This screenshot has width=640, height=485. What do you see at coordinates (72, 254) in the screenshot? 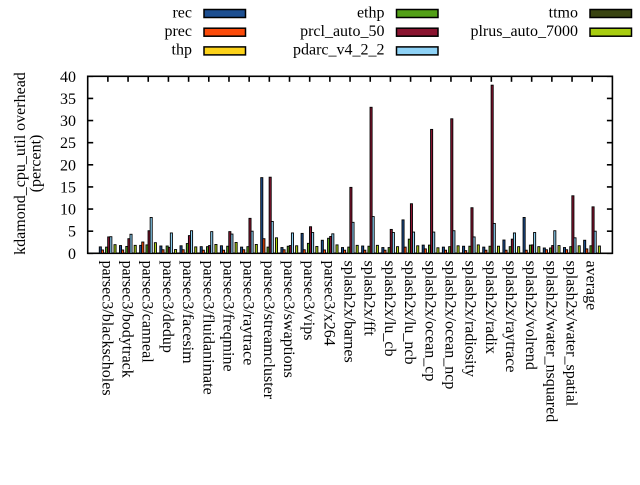
I see `svg-text: 0` at bounding box center [72, 254].